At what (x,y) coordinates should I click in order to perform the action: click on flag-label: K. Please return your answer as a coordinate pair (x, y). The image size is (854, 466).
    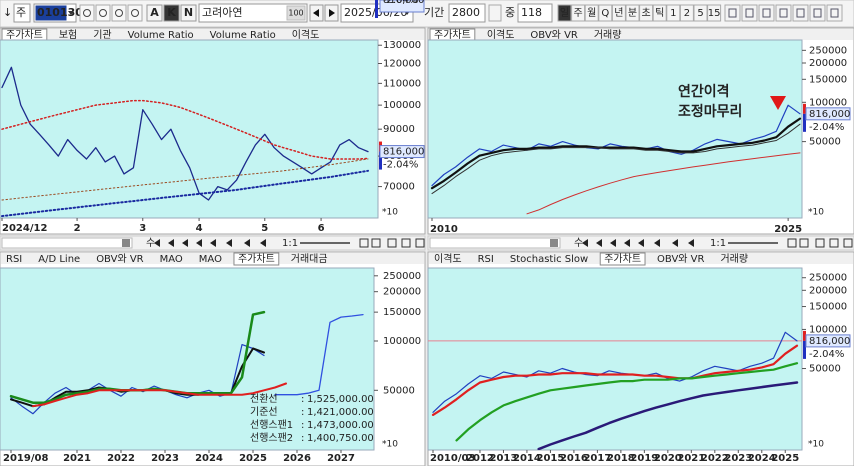
    Looking at the image, I should click on (171, 12).